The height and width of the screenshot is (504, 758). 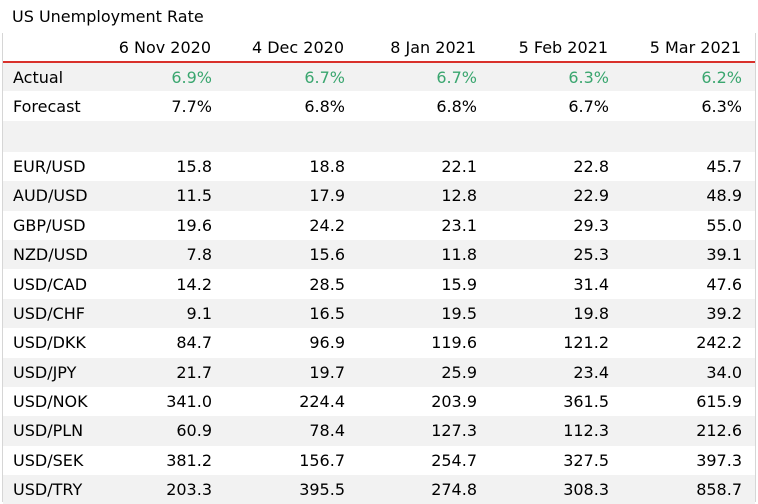 I want to click on table-cell: 78.4, so click(x=291, y=431).